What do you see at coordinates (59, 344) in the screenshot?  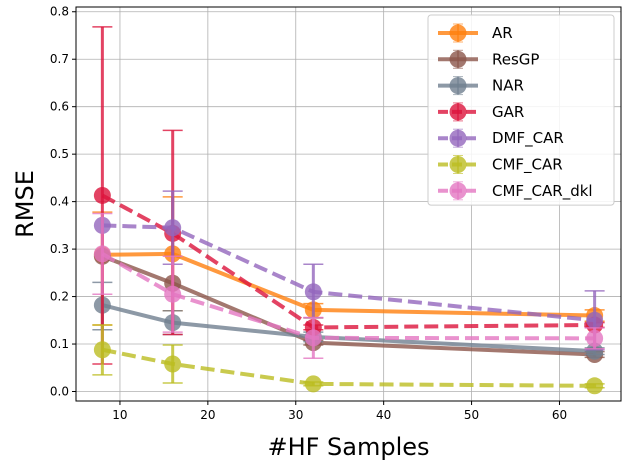 I see `y-tick-label: 0.1` at bounding box center [59, 344].